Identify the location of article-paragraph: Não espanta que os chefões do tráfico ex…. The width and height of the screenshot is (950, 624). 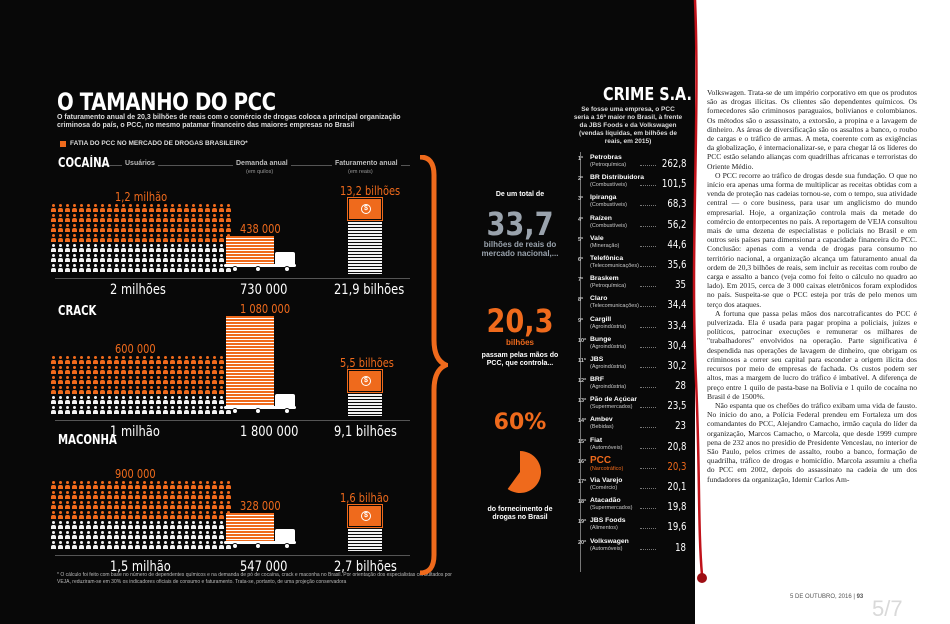
(812, 442).